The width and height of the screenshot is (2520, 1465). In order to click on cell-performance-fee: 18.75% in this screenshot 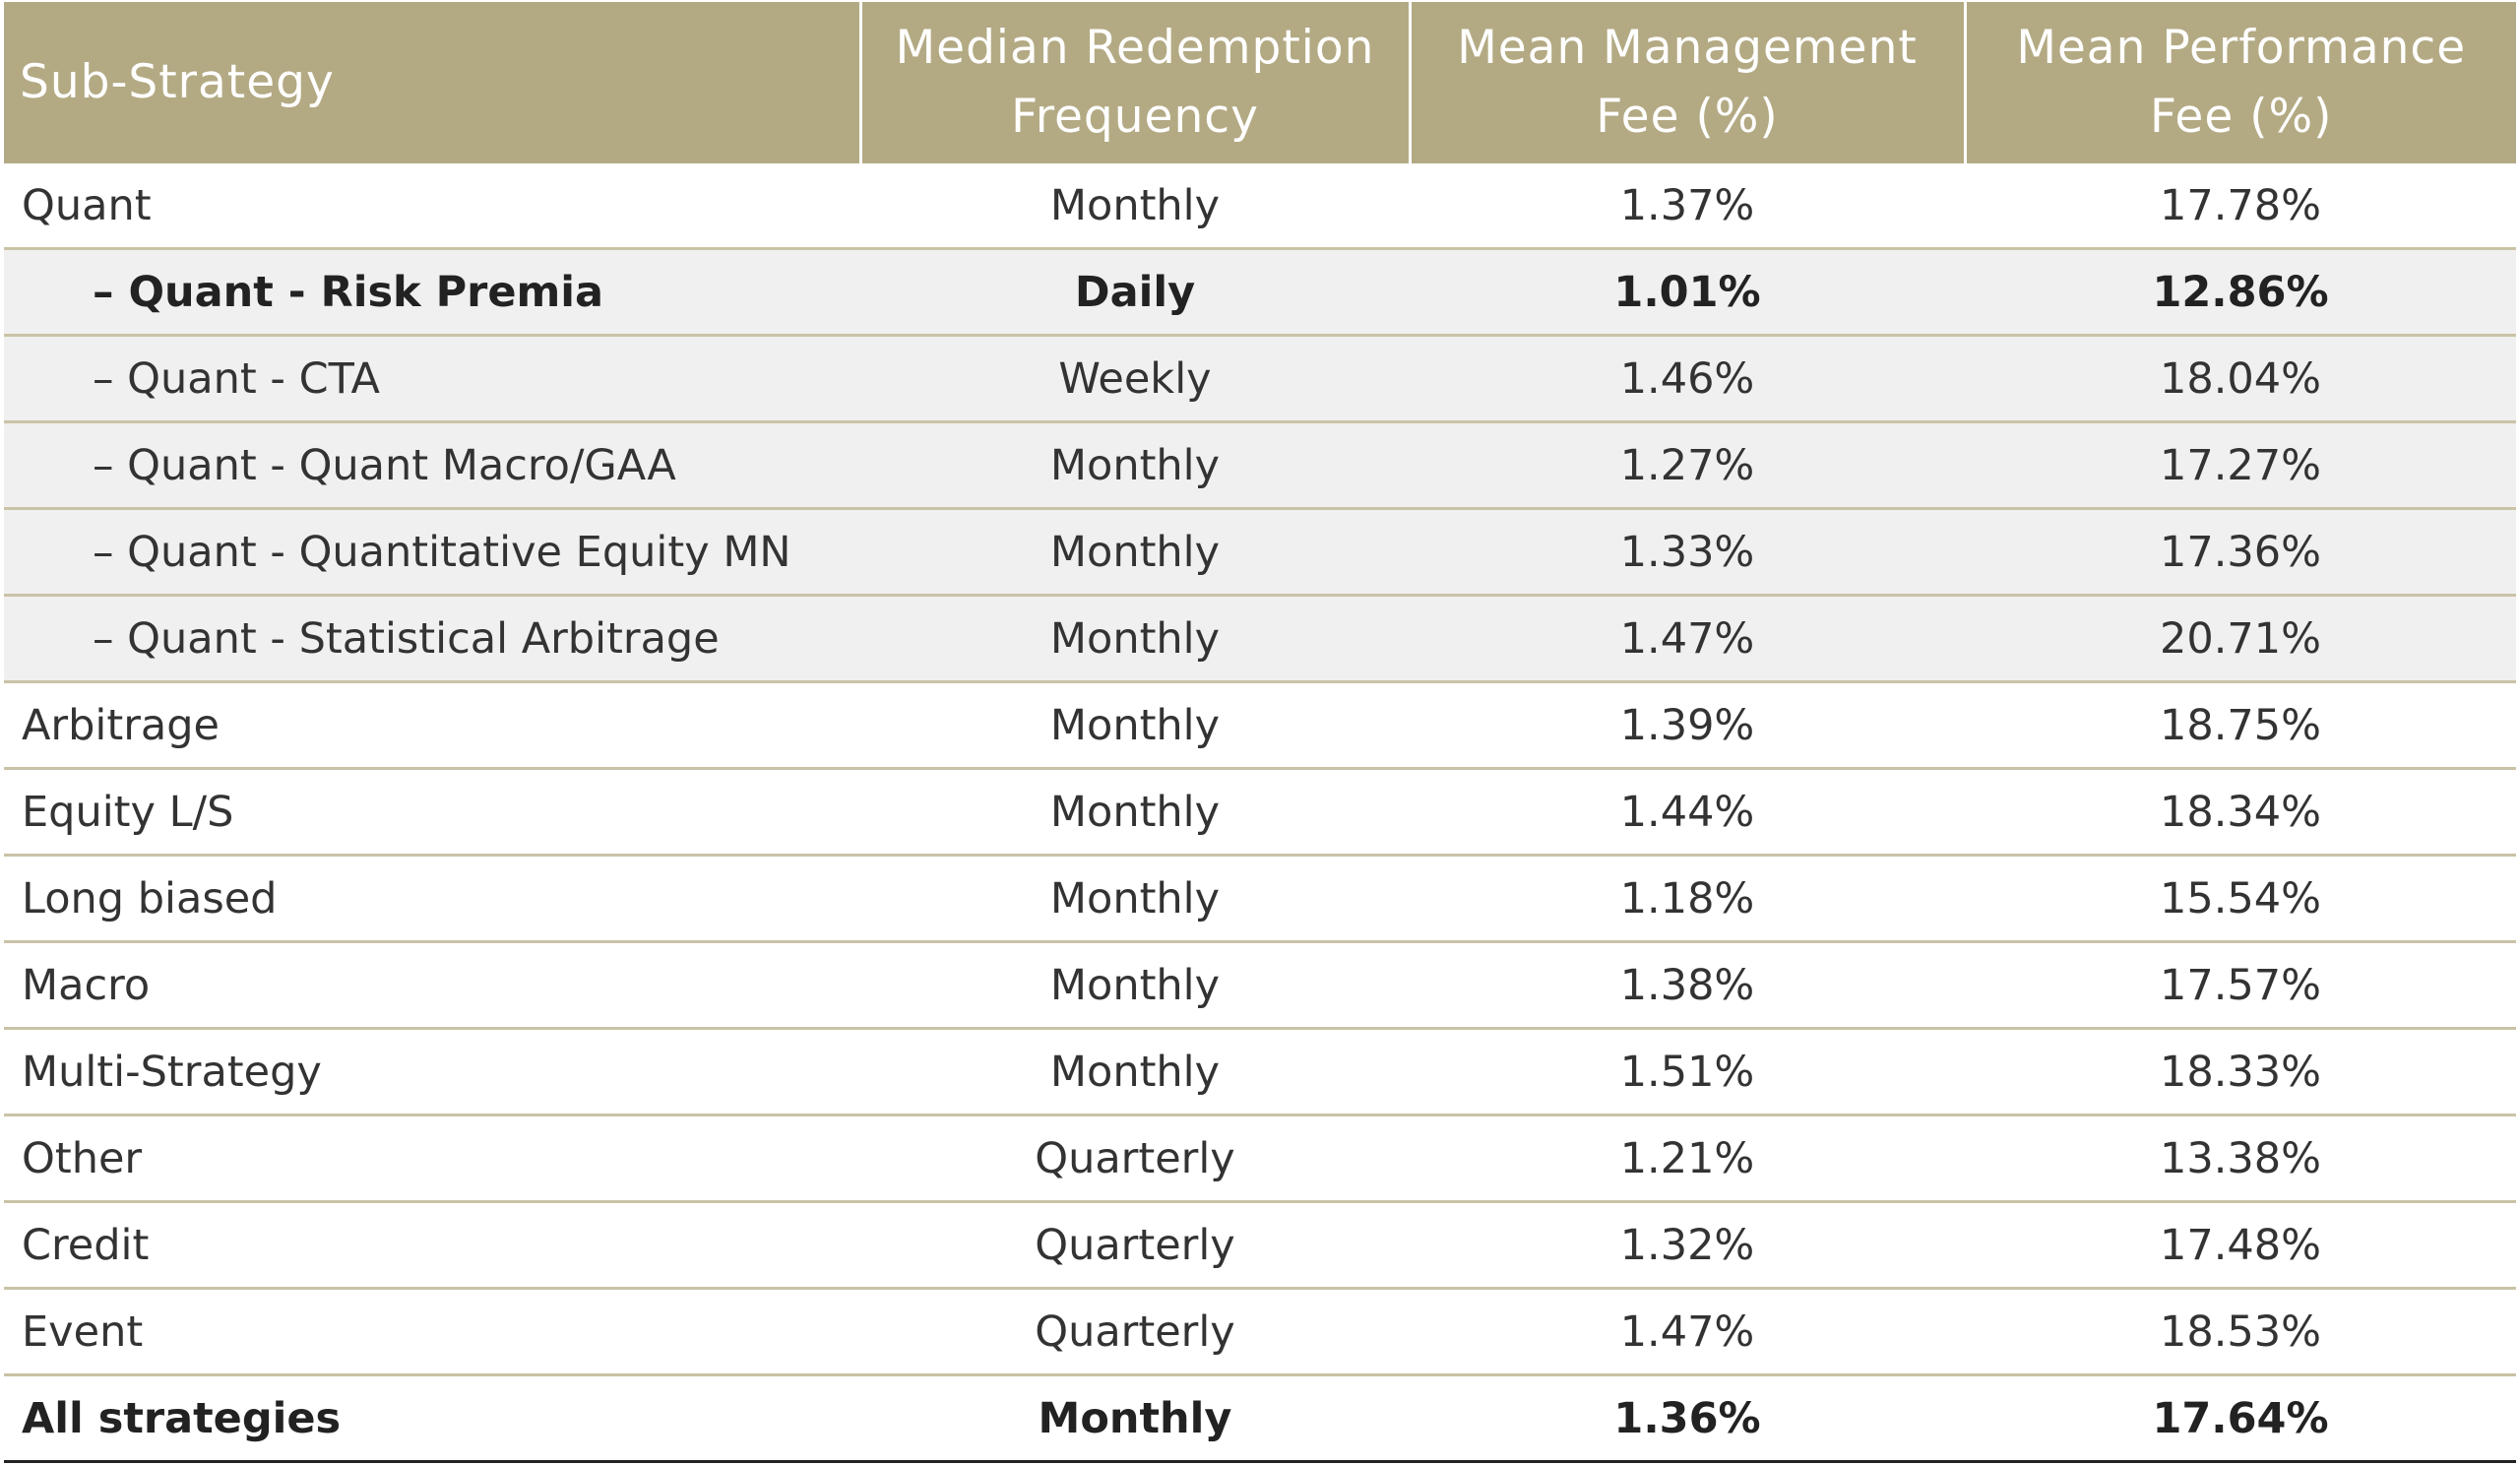, I will do `click(2240, 726)`.